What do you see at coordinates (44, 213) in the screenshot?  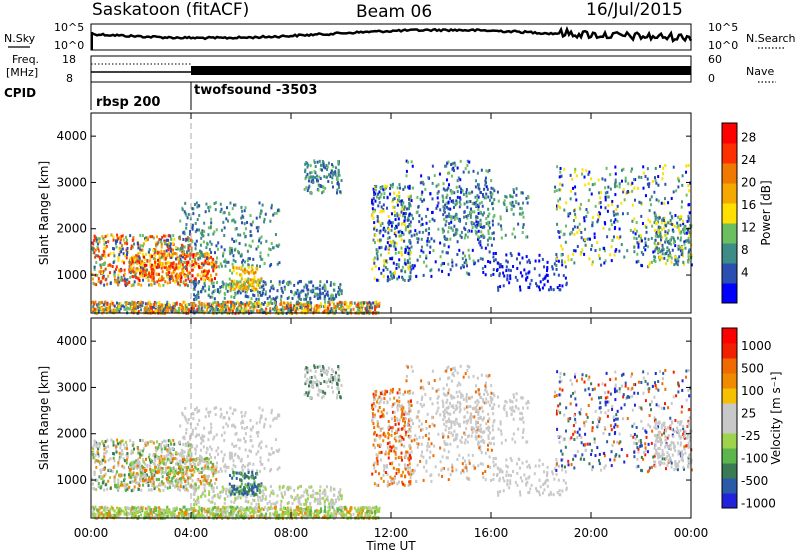 I see `power-ylabel: Slant Range [km]` at bounding box center [44, 213].